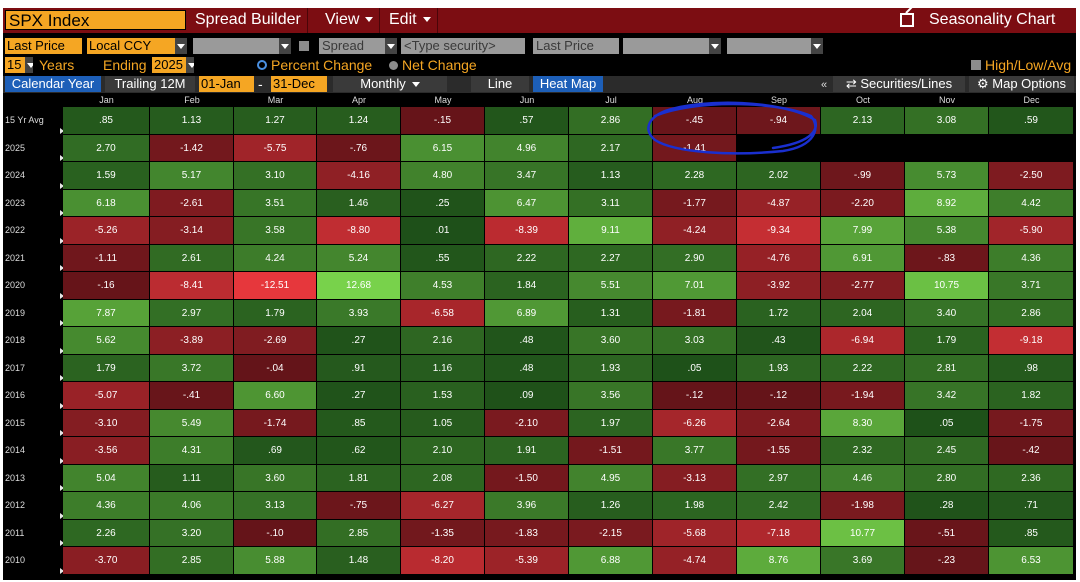 The width and height of the screenshot is (1080, 582). I want to click on heat-cell: -.94, so click(779, 121).